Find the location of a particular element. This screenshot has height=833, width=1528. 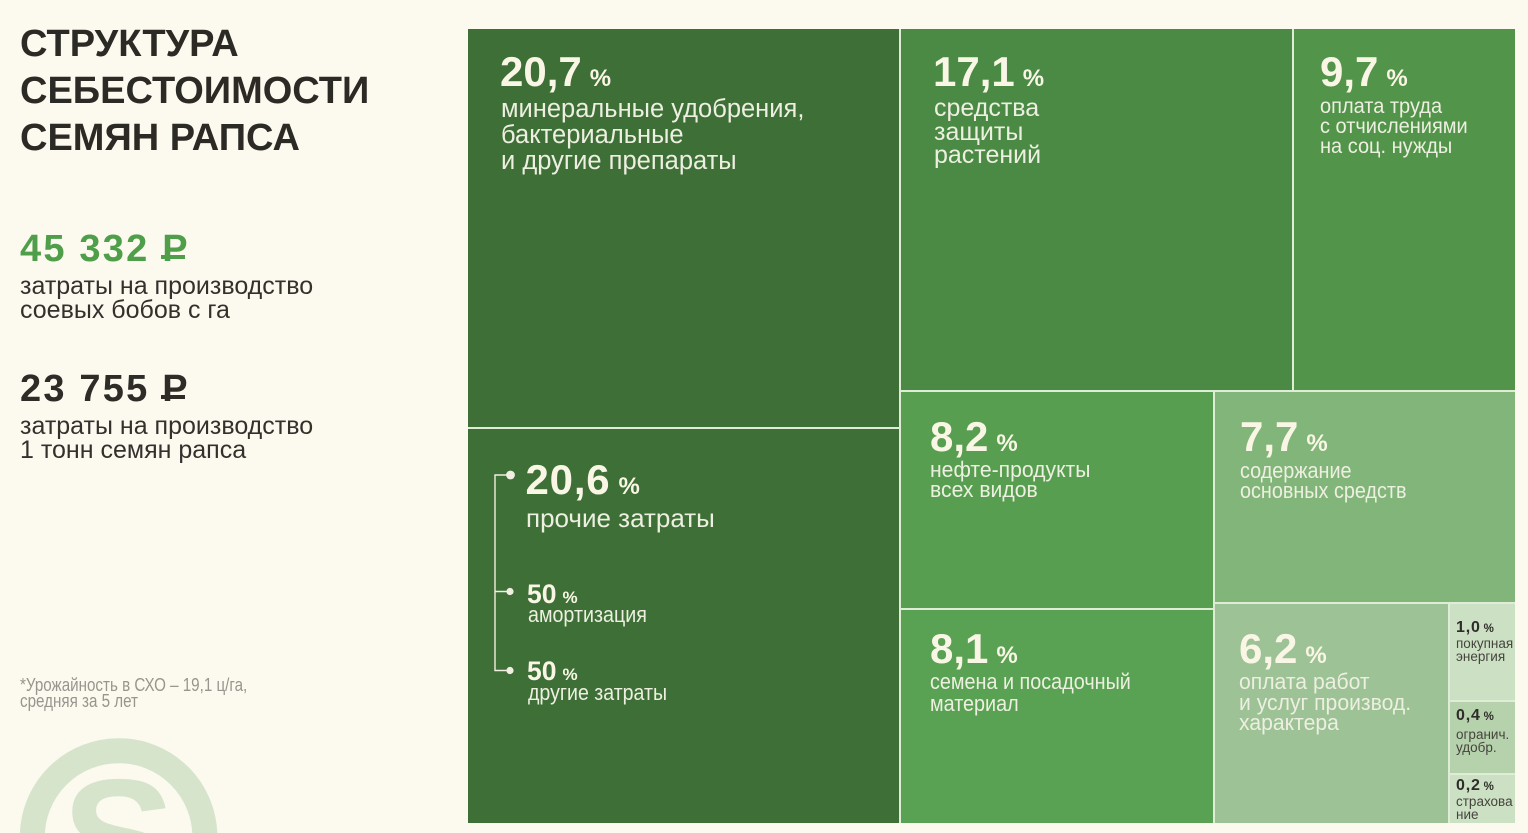

svg-text: S is located at coordinates (118, 789).